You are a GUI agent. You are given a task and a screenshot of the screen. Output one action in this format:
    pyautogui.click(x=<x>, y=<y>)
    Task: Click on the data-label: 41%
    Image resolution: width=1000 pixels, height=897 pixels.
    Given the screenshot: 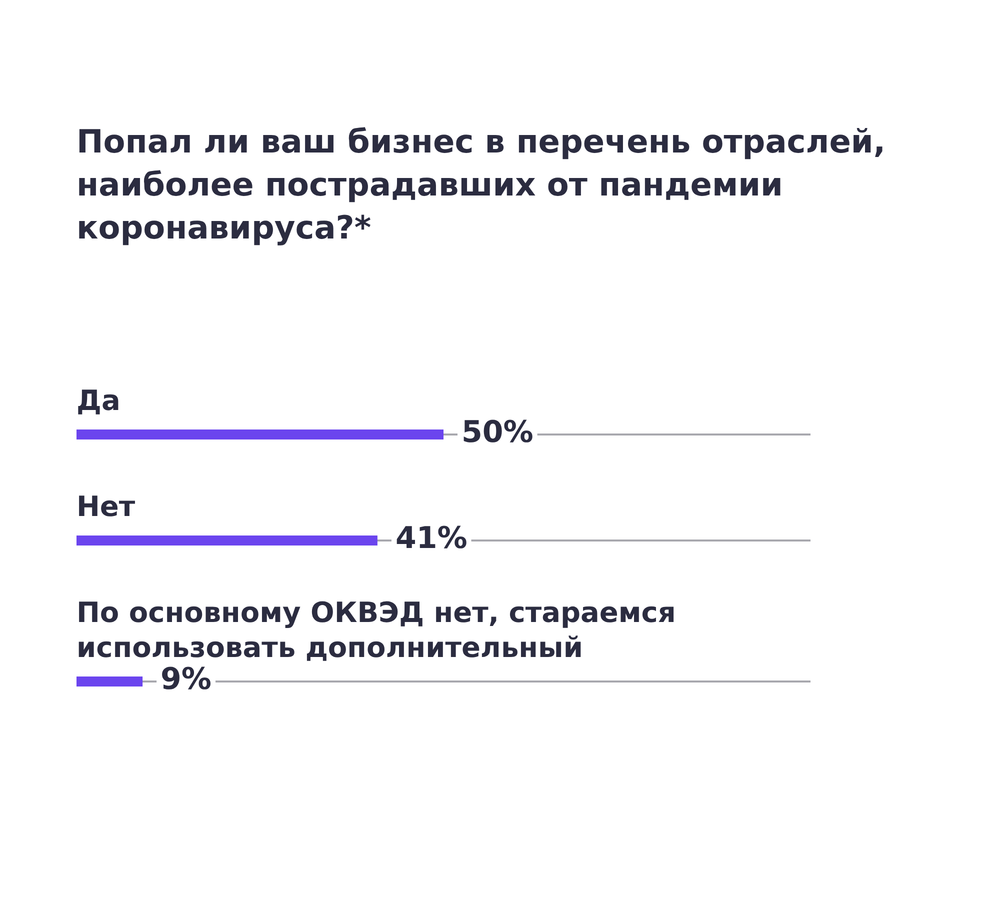 What is the action you would take?
    pyautogui.click(x=431, y=538)
    